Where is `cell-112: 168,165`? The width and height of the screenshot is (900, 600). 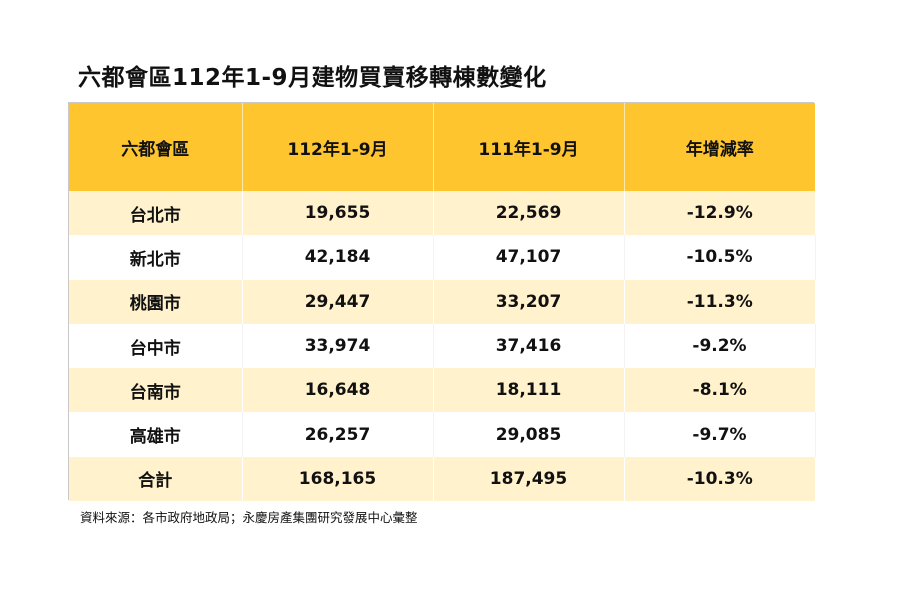
cell-112: 168,165 is located at coordinates (338, 479).